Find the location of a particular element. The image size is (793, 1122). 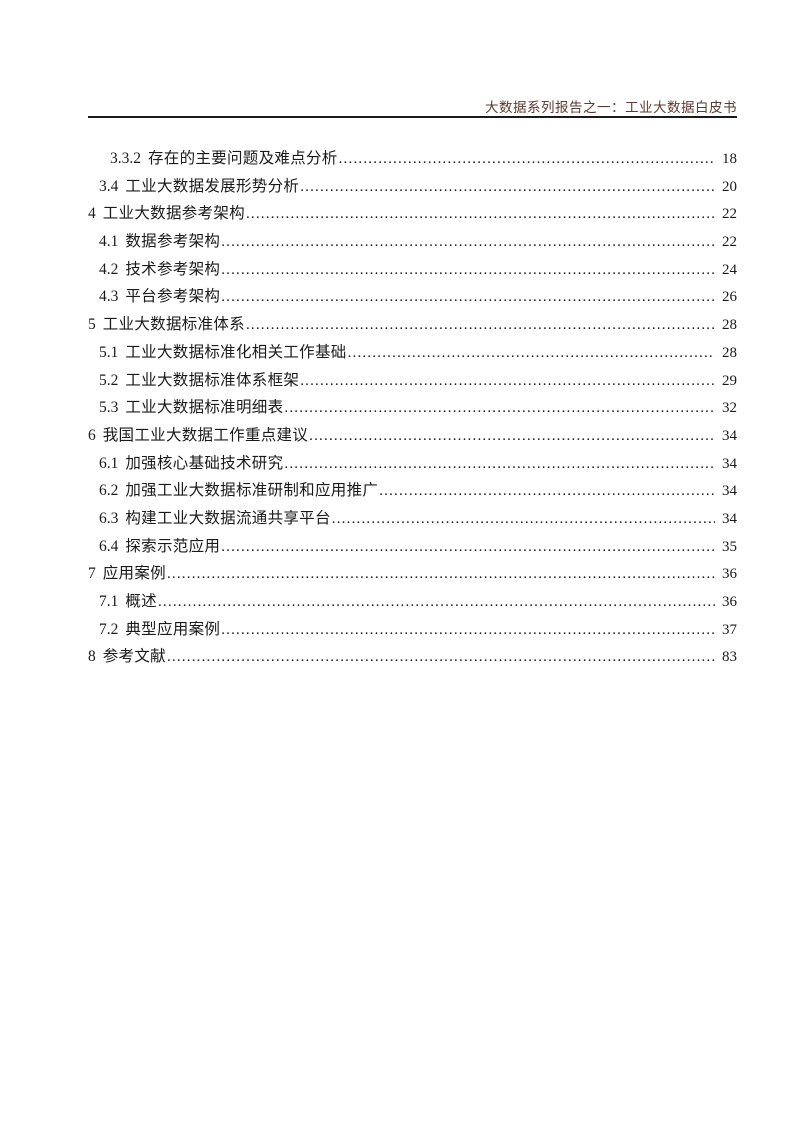

toc-entry-number: 5.2 is located at coordinates (109, 380).